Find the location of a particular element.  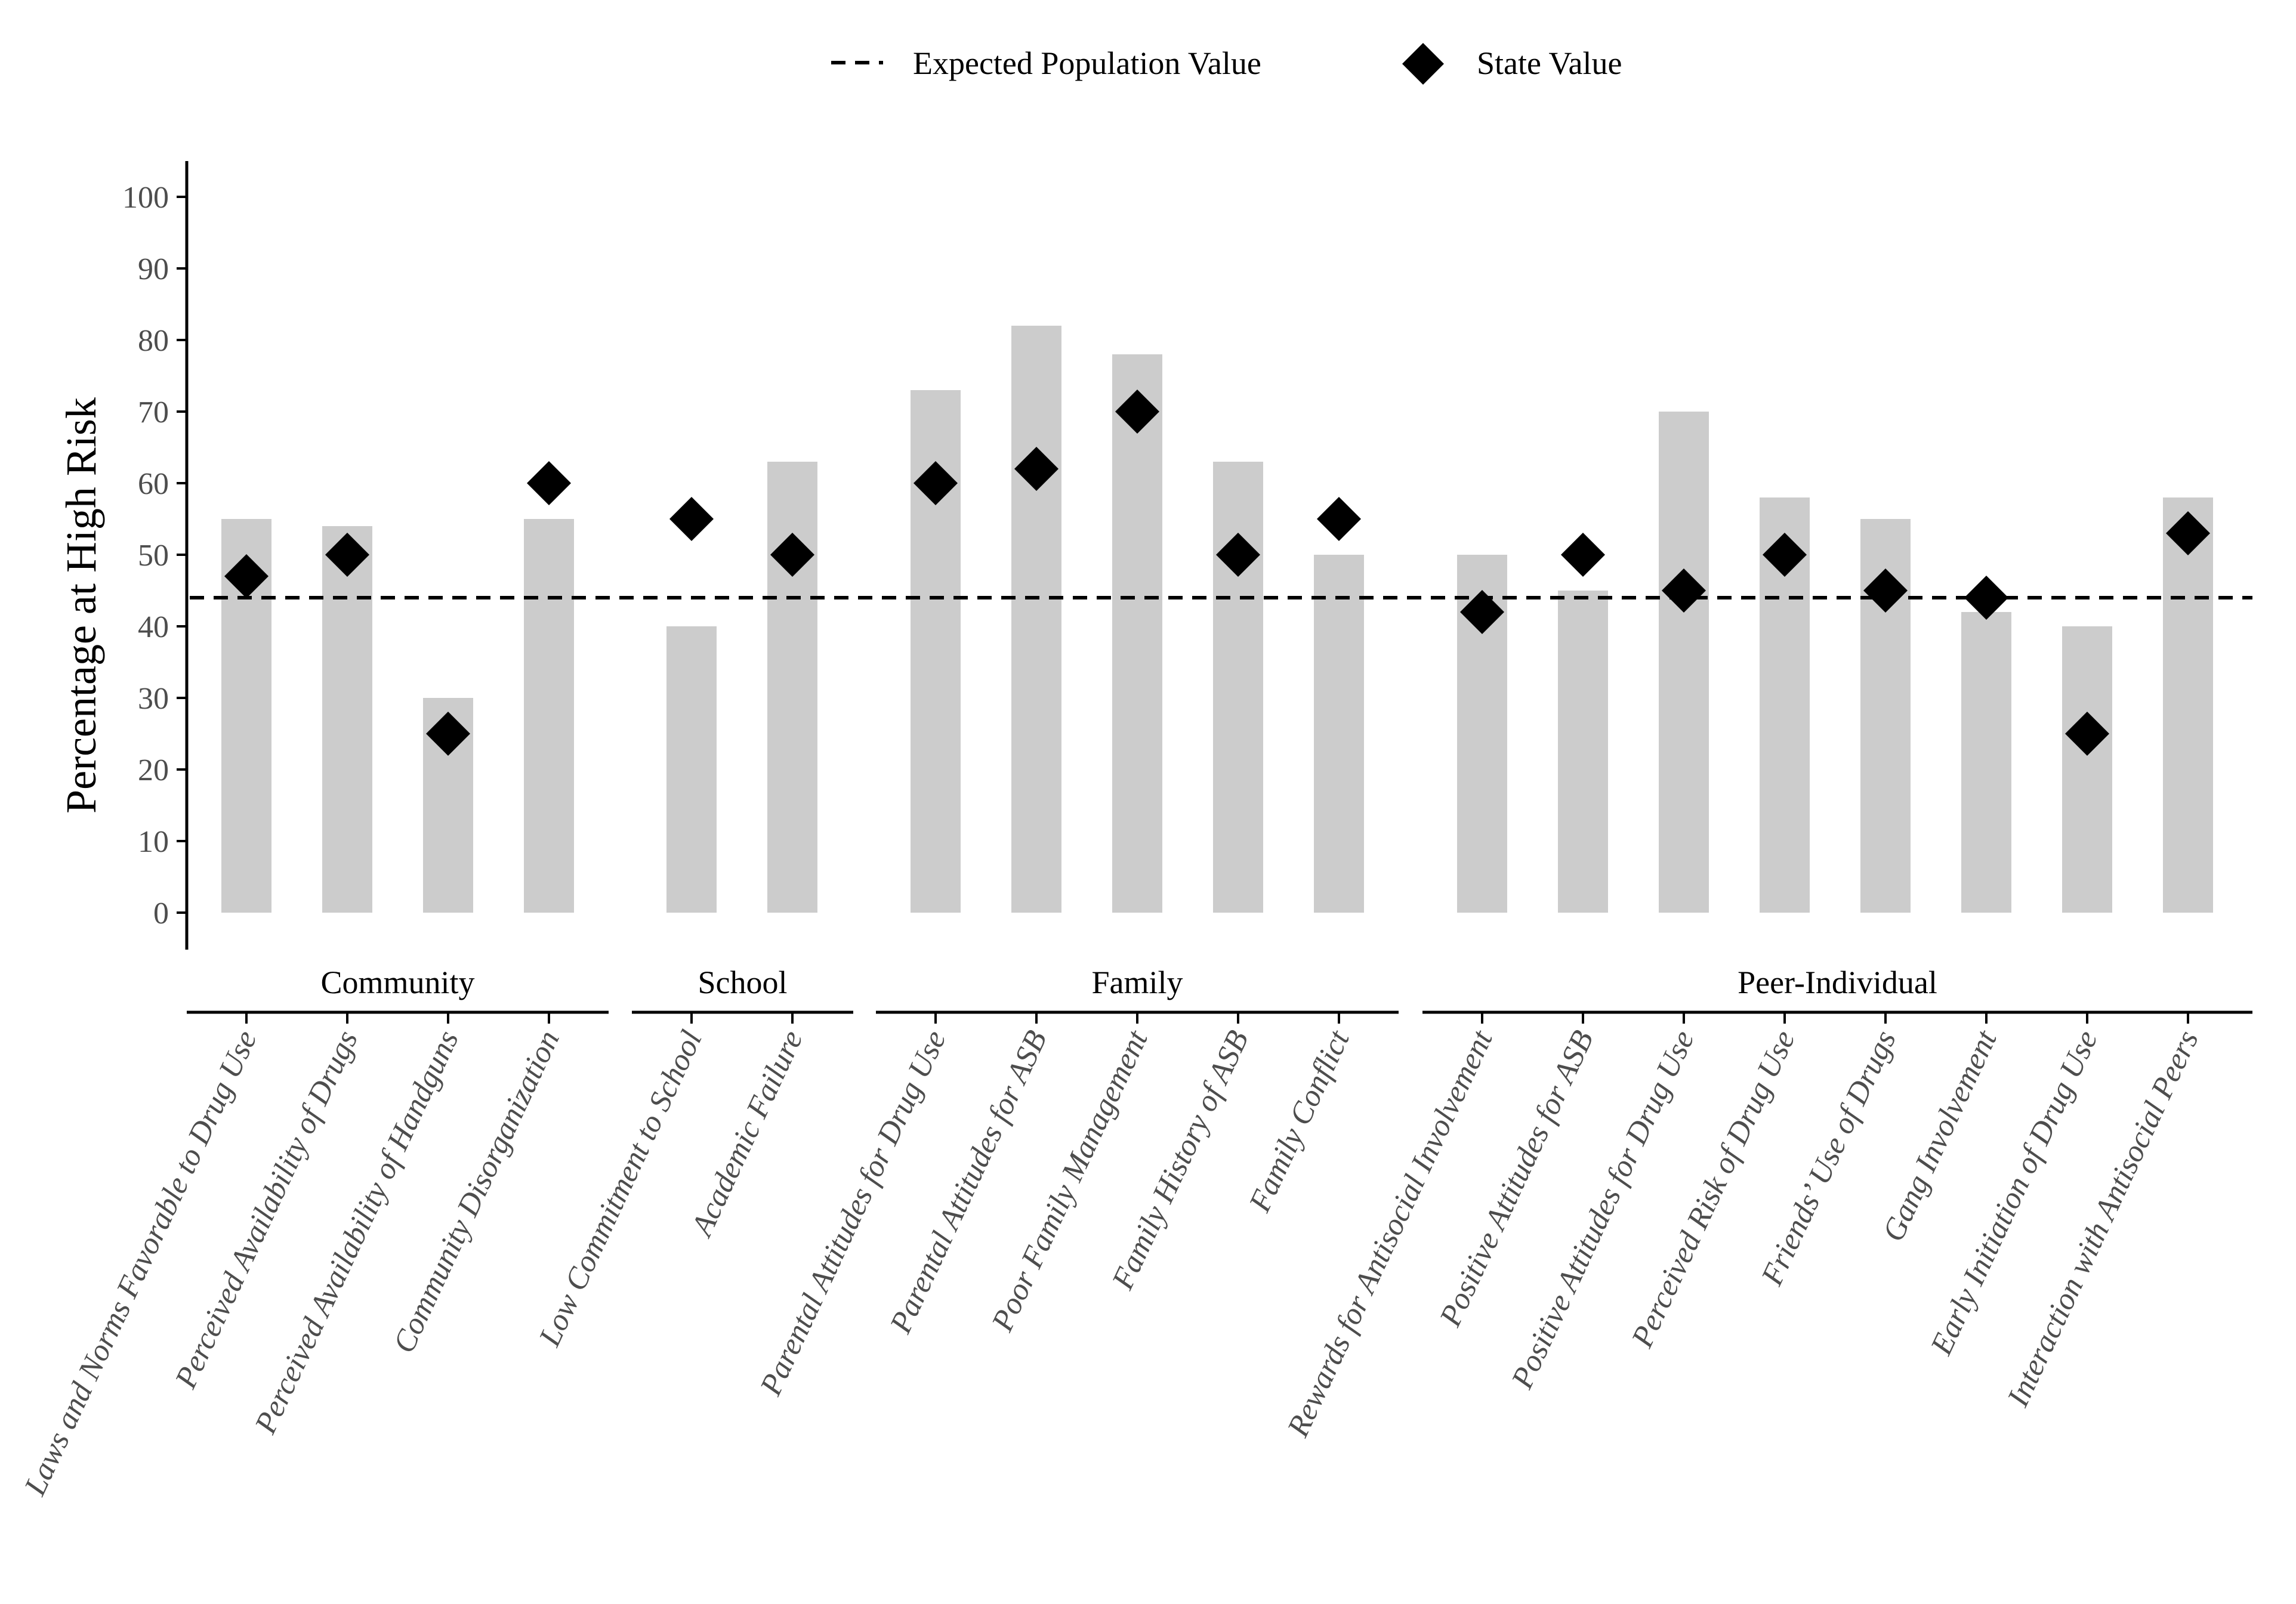

y-tick-label: 10 is located at coordinates (153, 842).